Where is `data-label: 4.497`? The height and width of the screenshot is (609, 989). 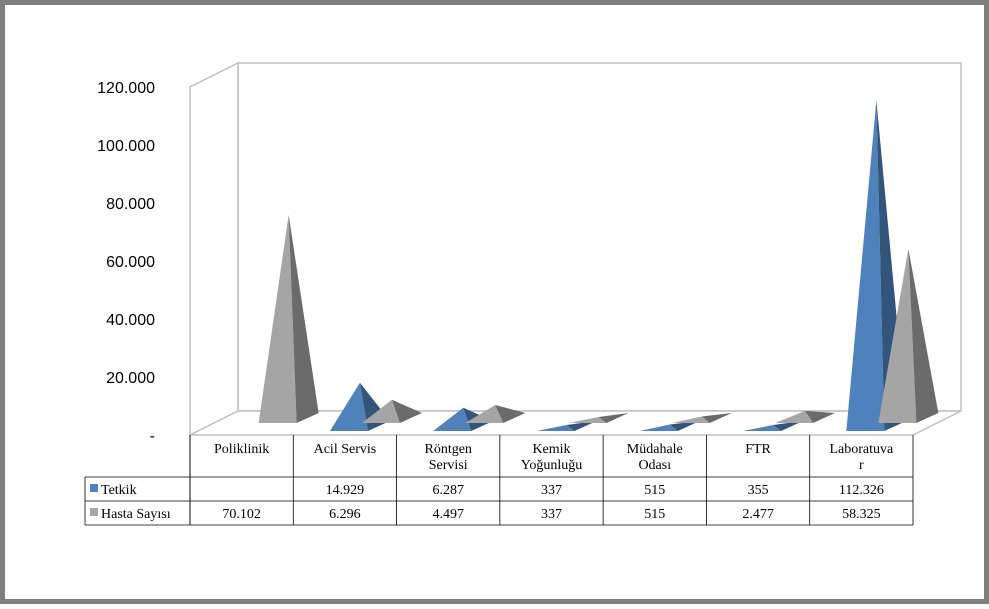
data-label: 4.497 is located at coordinates (448, 514).